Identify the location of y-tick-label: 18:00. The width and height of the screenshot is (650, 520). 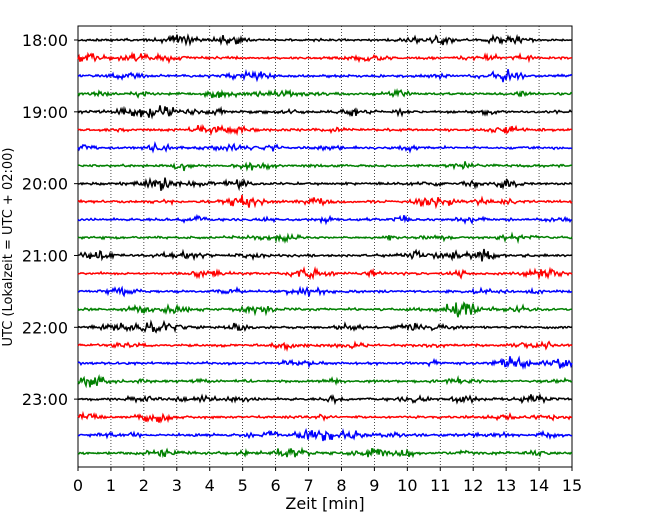
(45, 40).